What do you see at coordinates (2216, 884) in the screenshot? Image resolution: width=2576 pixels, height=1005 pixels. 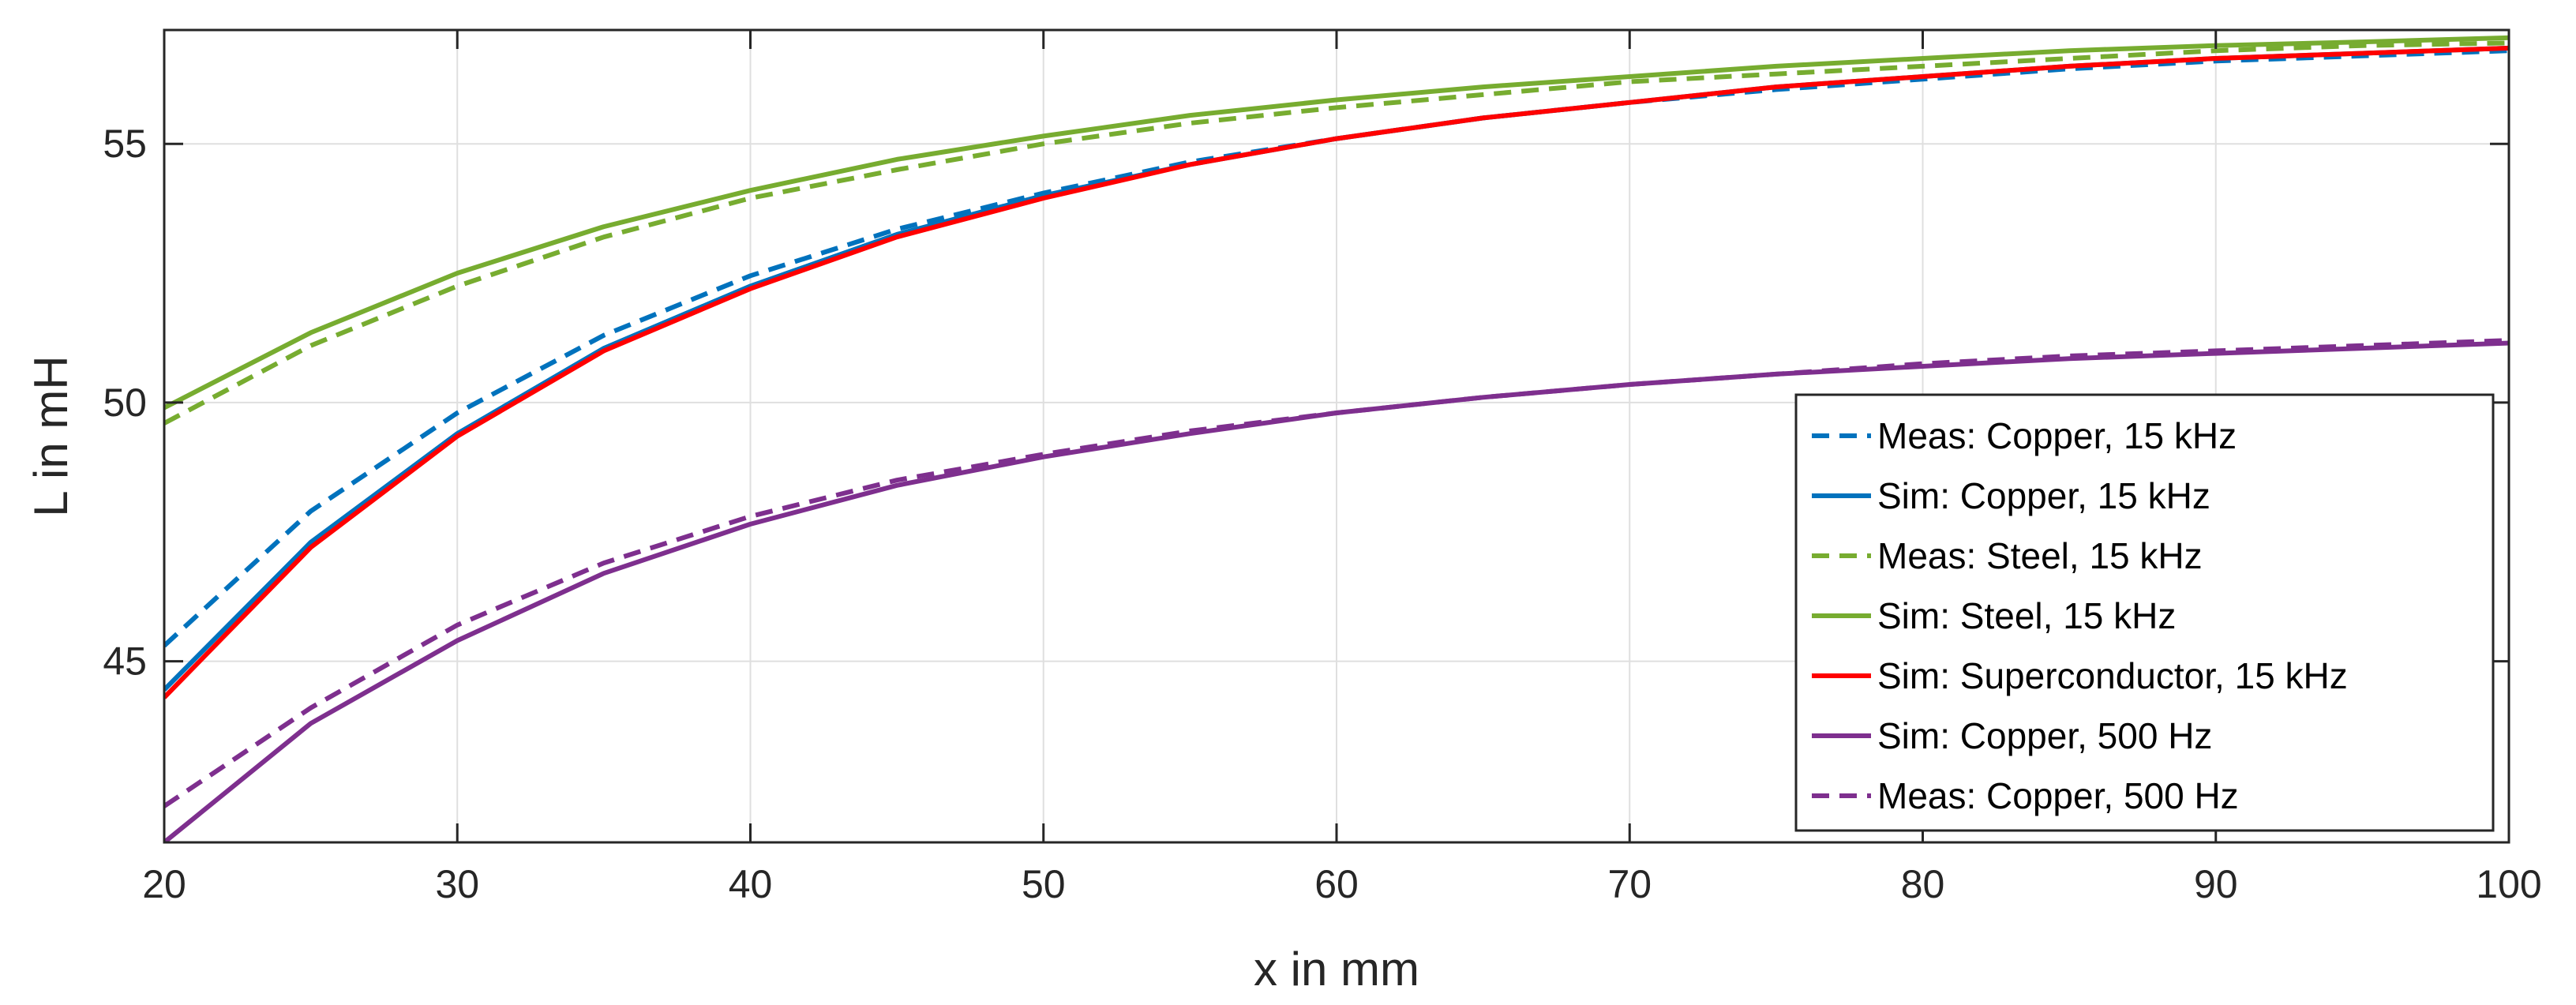 I see `x-tick-label: 90` at bounding box center [2216, 884].